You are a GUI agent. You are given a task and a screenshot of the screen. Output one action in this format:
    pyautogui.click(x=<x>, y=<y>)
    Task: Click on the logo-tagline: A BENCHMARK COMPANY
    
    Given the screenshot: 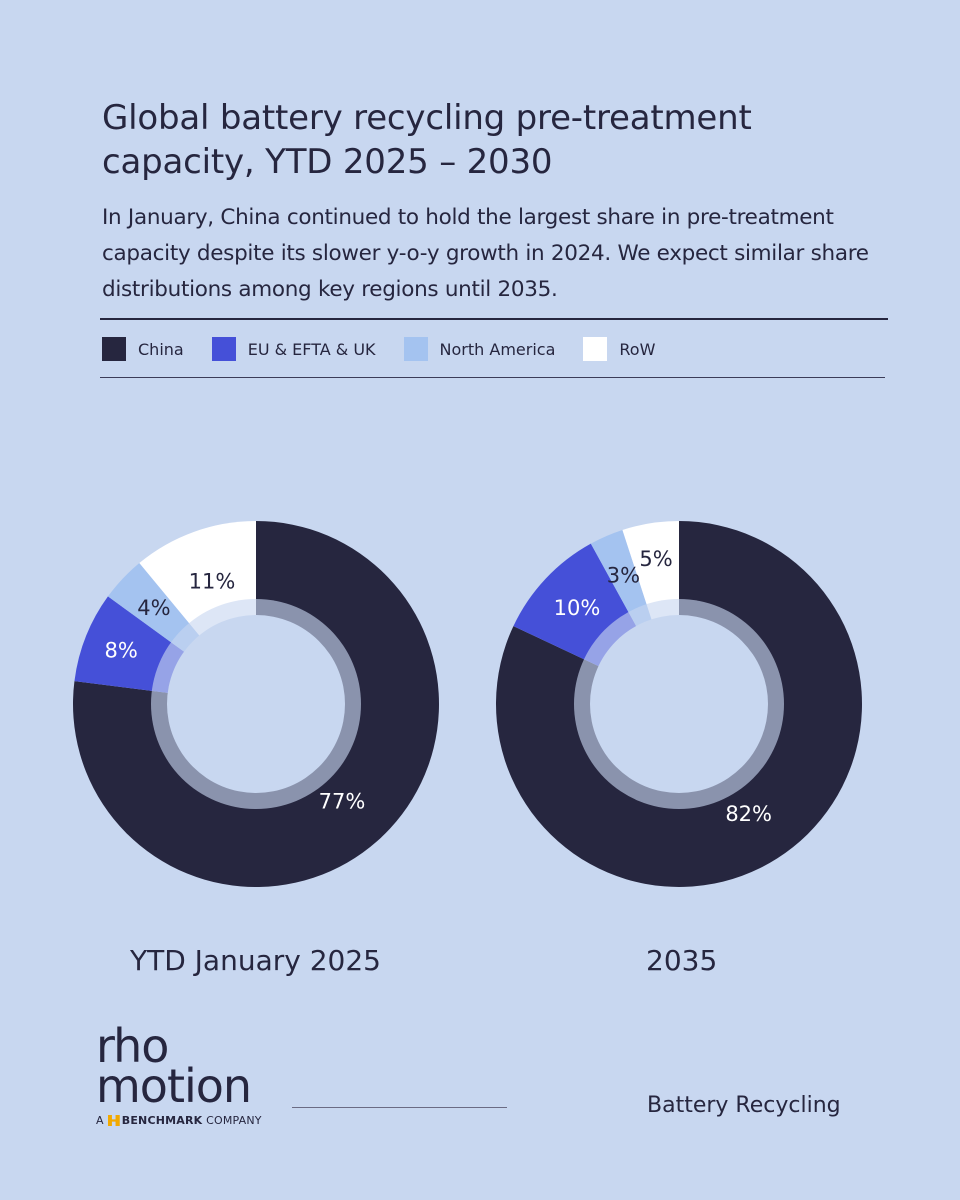 What is the action you would take?
    pyautogui.click(x=196, y=1120)
    